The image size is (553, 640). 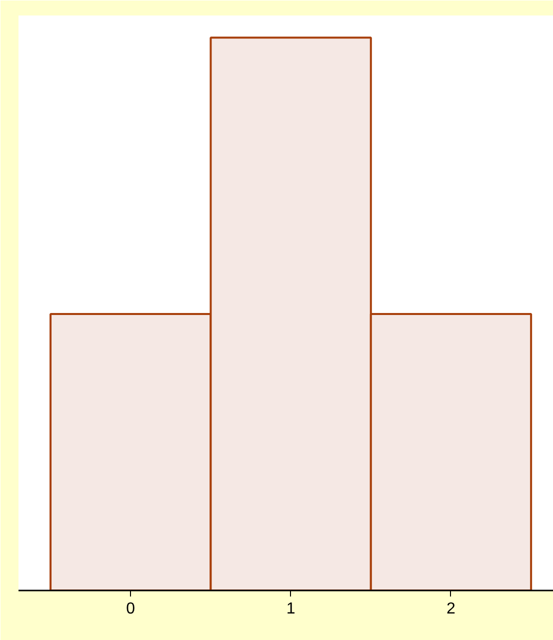 What do you see at coordinates (291, 609) in the screenshot?
I see `x-tick-label: 1` at bounding box center [291, 609].